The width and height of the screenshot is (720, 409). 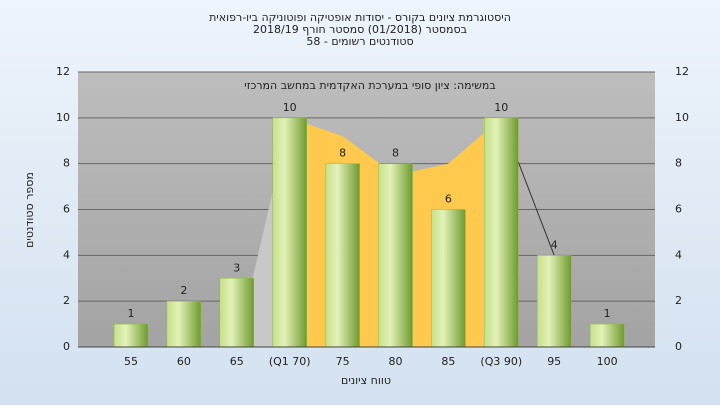 What do you see at coordinates (607, 361) in the screenshot?
I see `x-tick-label: 100` at bounding box center [607, 361].